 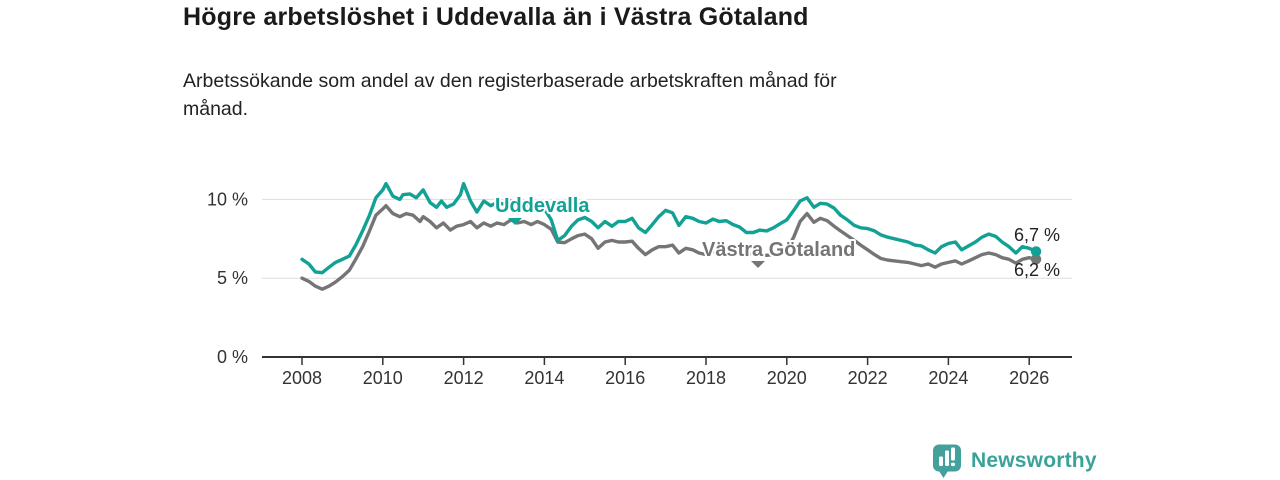 What do you see at coordinates (302, 378) in the screenshot?
I see `x-tick-label-2008: 2008` at bounding box center [302, 378].